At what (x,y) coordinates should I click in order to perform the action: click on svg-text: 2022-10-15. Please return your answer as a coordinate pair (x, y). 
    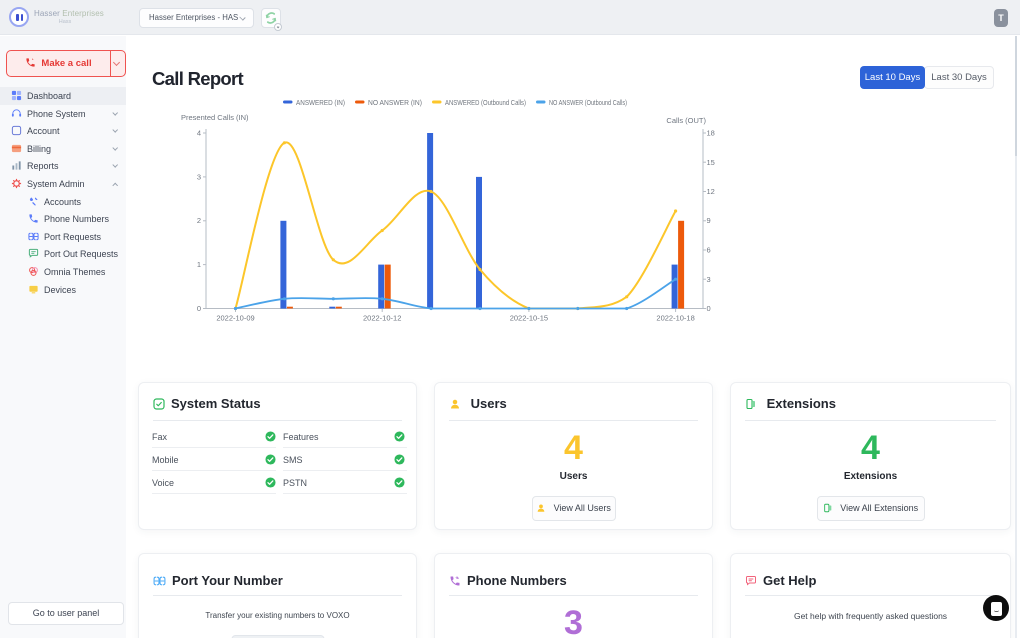
    Looking at the image, I should click on (529, 318).